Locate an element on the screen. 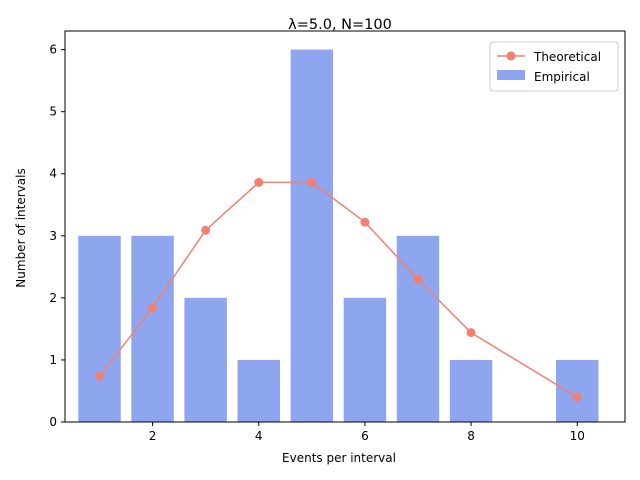 Image resolution: width=640 pixels, height=480 pixels. x-tick-label: 10 is located at coordinates (577, 436).